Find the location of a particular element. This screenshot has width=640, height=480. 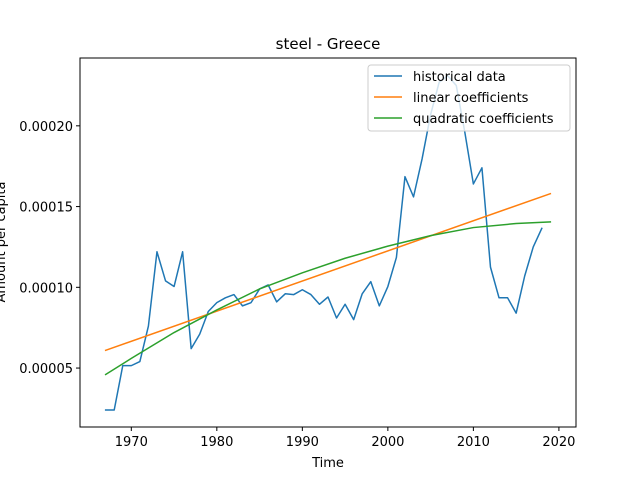

chart-title: steel - Greece is located at coordinates (328, 44).